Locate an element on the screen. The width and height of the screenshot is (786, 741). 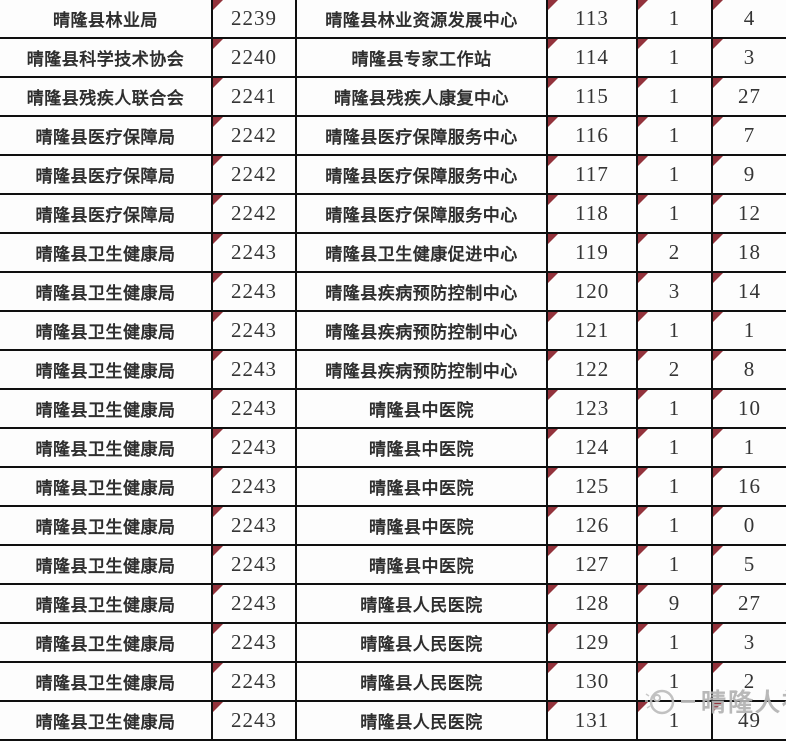
table-cell: 晴隆县专家工作站 is located at coordinates (422, 58).